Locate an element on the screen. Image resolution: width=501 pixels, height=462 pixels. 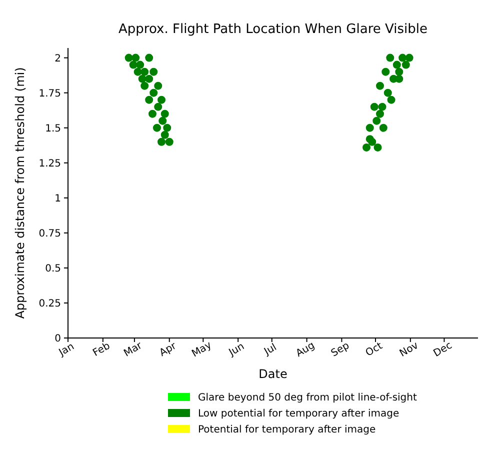
y-tick-label: 1.25 is located at coordinates (49, 164).